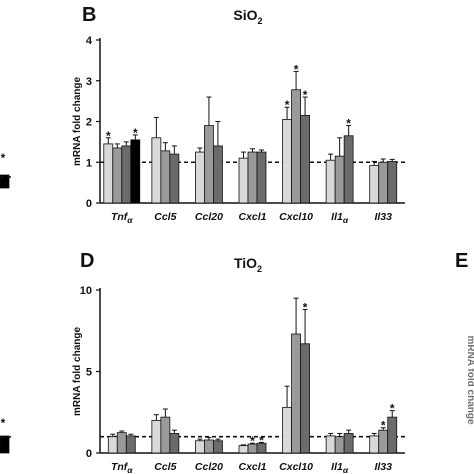 The width and height of the screenshot is (474, 474). Describe the element at coordinates (89, 454) in the screenshot. I see `panel-d-y-tick-label: 0` at that location.